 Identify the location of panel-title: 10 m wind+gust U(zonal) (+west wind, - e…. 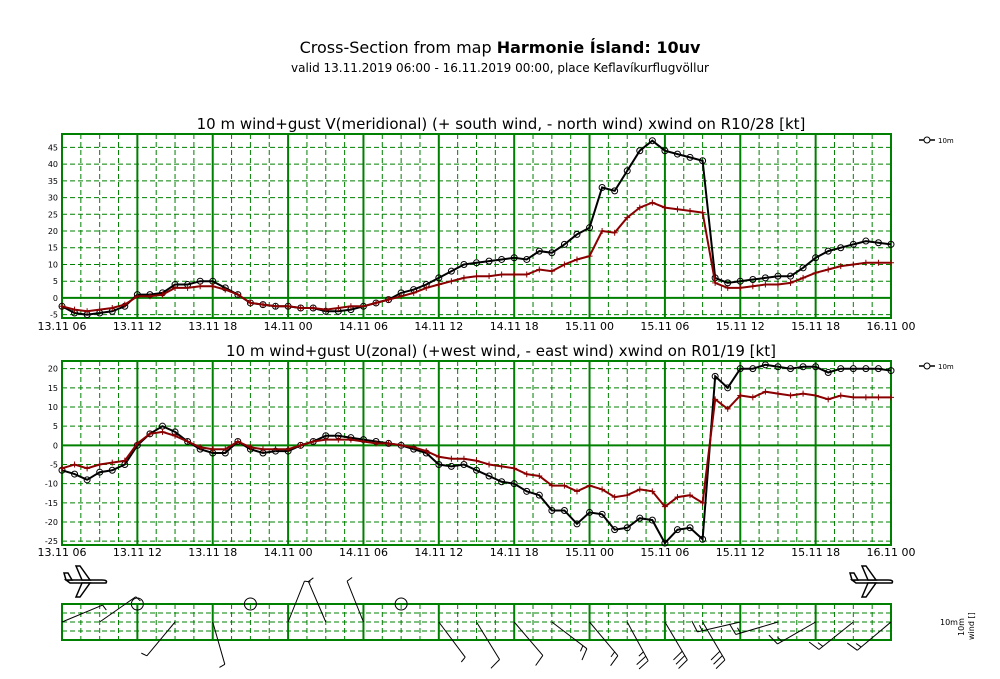
(501, 351).